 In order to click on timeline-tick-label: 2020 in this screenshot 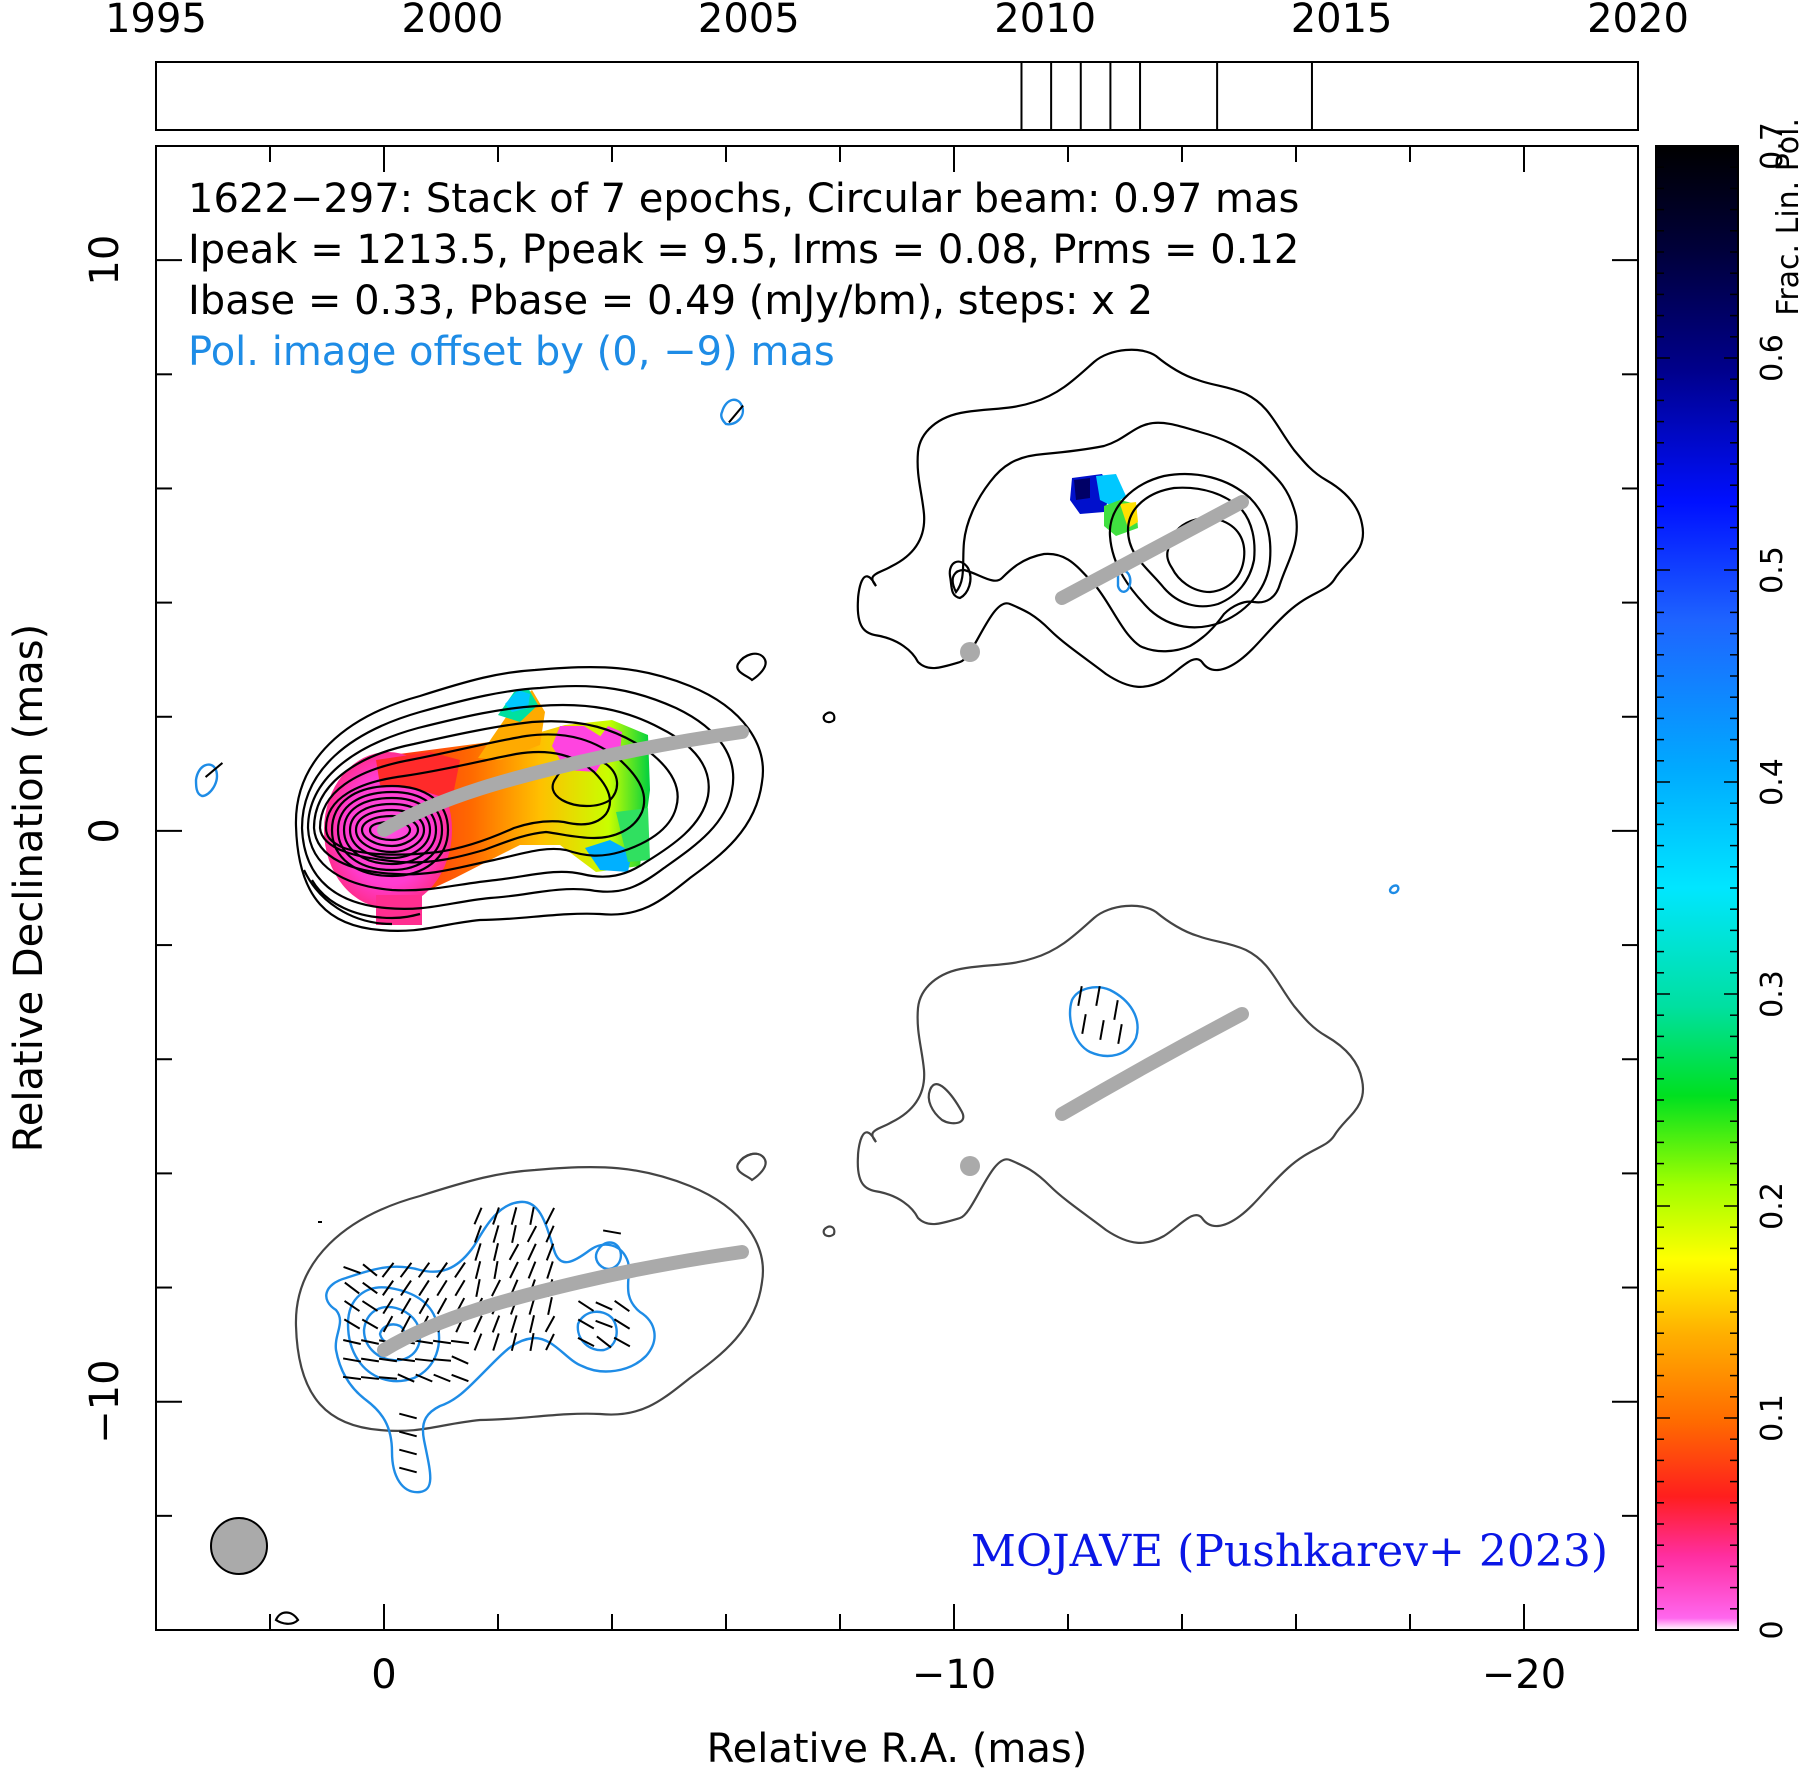, I will do `click(1638, 21)`.